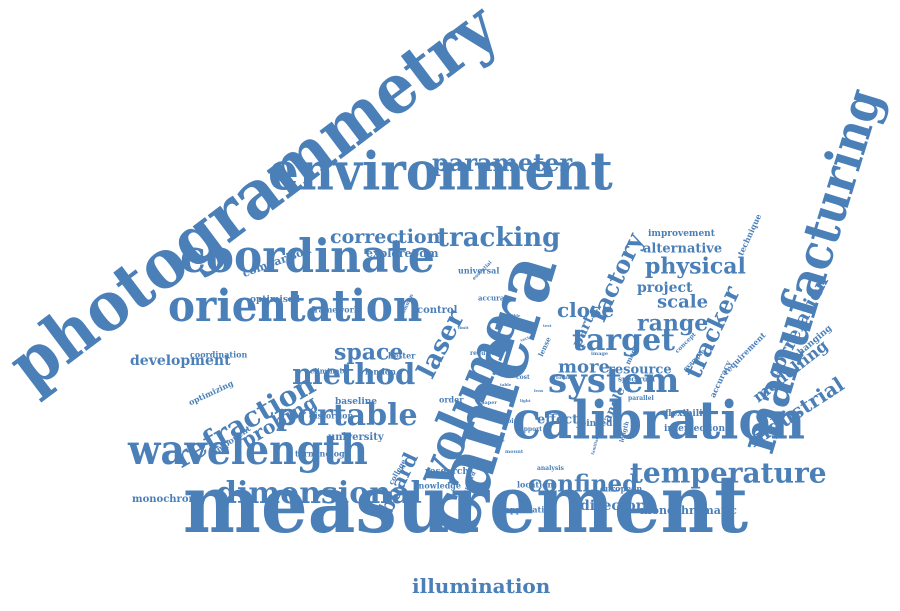 The height and width of the screenshot is (611, 900). What do you see at coordinates (506, 384) in the screenshot?
I see `word-table: table` at bounding box center [506, 384].